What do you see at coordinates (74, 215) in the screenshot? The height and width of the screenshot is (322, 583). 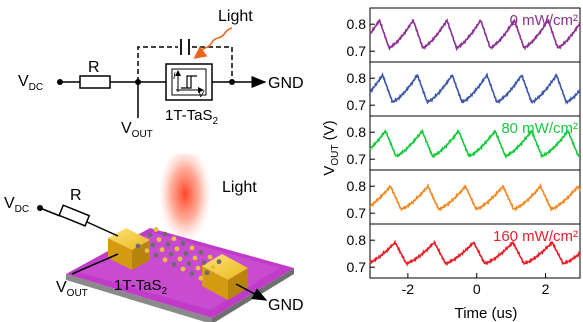 I see `resistor-3d` at bounding box center [74, 215].